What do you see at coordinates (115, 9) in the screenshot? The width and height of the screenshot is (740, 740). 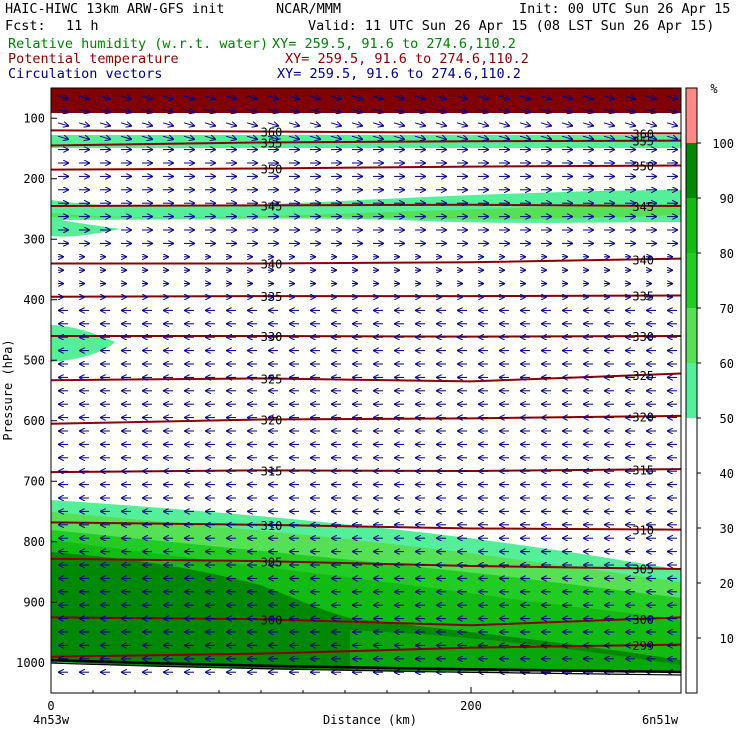 I see `chart-title: HAIC-HIWC 13km ARW-GFS init` at bounding box center [115, 9].